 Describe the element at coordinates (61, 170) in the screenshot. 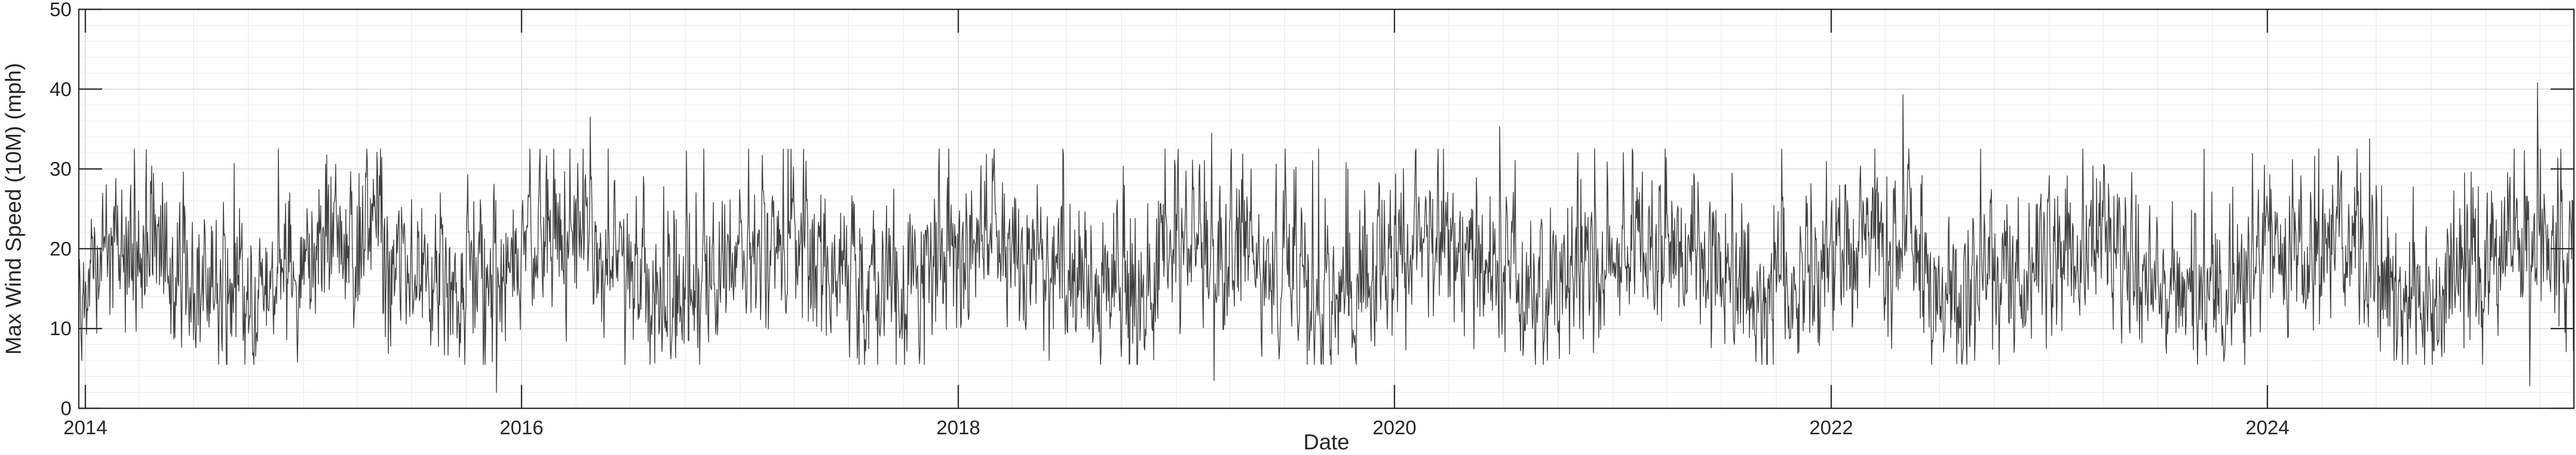

I see `y-tick-label: 30` at that location.